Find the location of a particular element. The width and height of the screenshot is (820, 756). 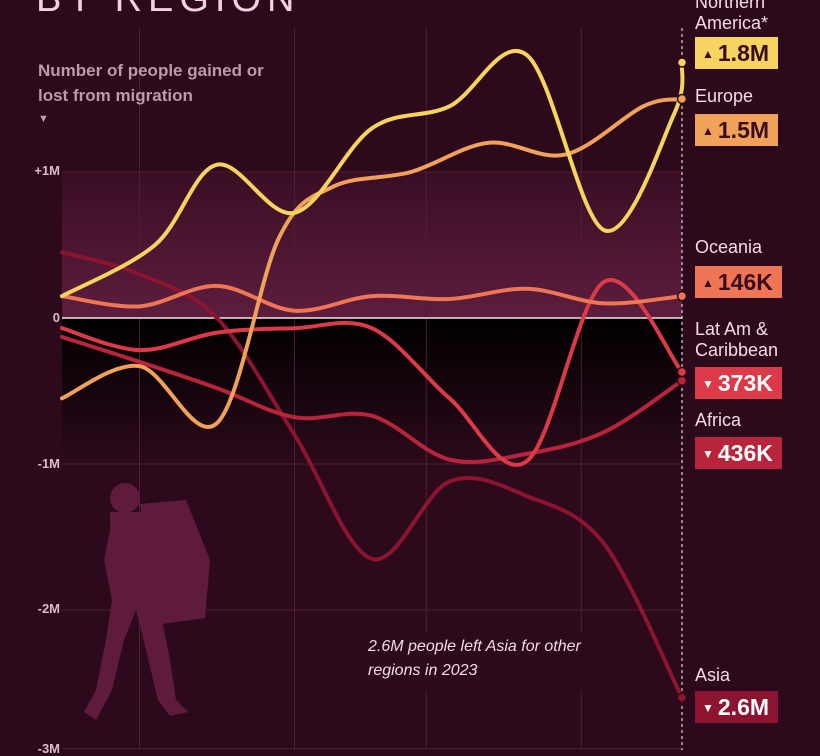

legend-asia: Asia is located at coordinates (713, 675).